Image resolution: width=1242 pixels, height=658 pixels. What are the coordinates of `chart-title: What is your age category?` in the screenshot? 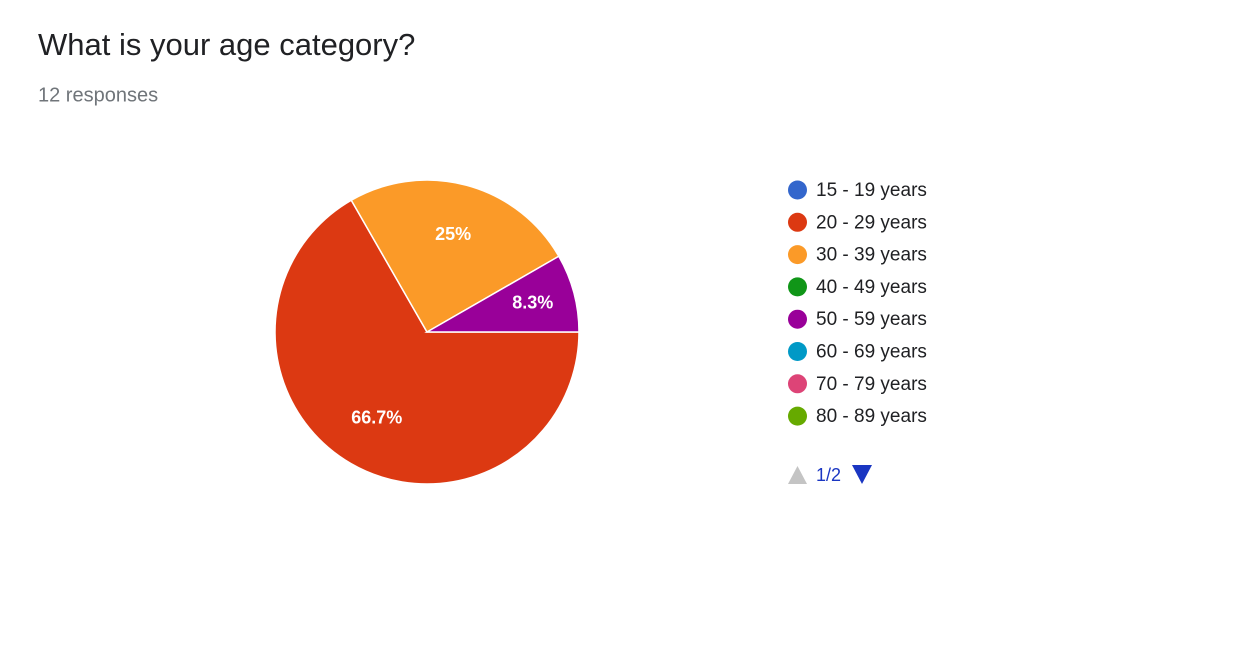 It's located at (226, 44).